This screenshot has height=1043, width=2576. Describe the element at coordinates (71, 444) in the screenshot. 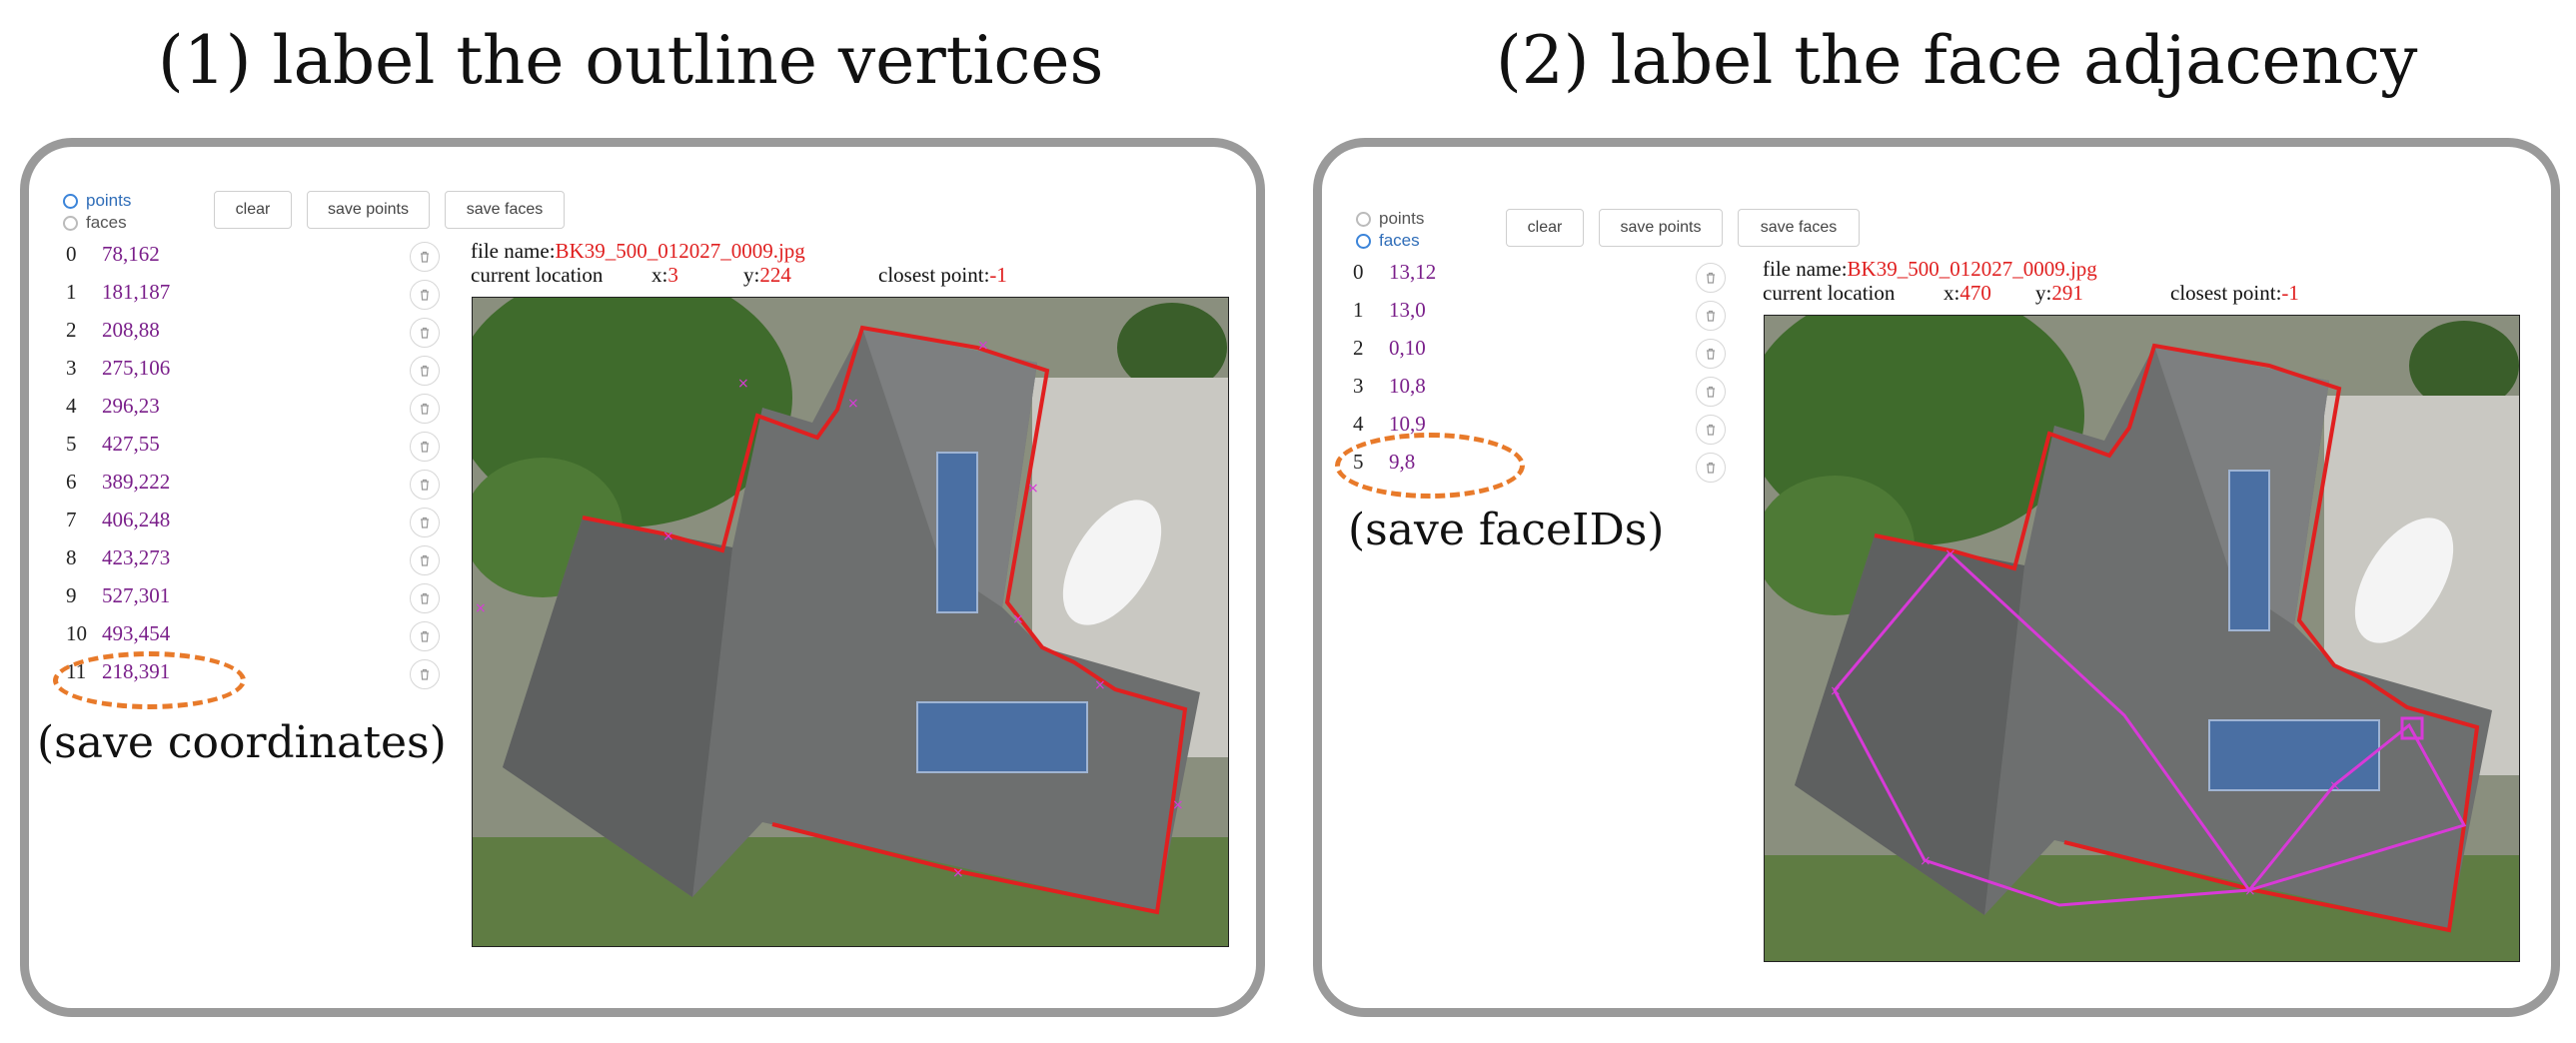

I see `item-index: 5` at that location.